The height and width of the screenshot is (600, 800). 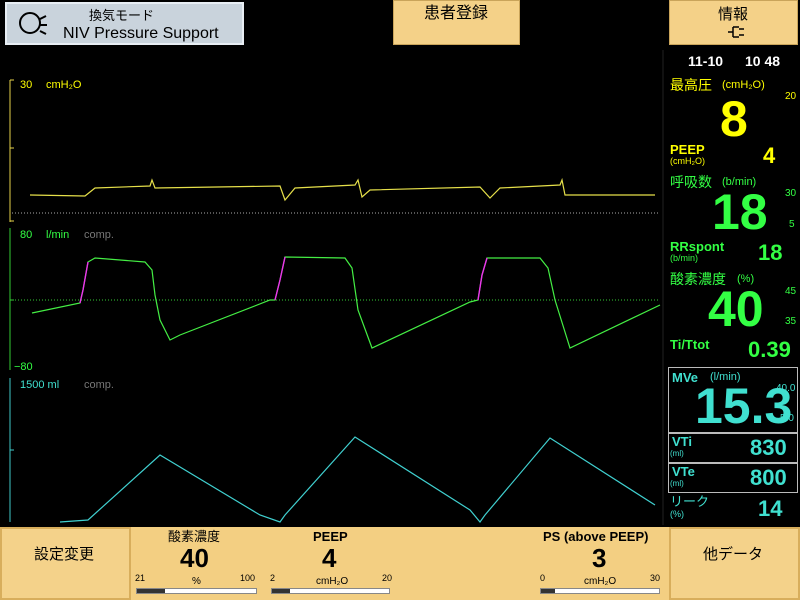 What do you see at coordinates (99, 235) in the screenshot?
I see `flow-comp: comp.` at bounding box center [99, 235].